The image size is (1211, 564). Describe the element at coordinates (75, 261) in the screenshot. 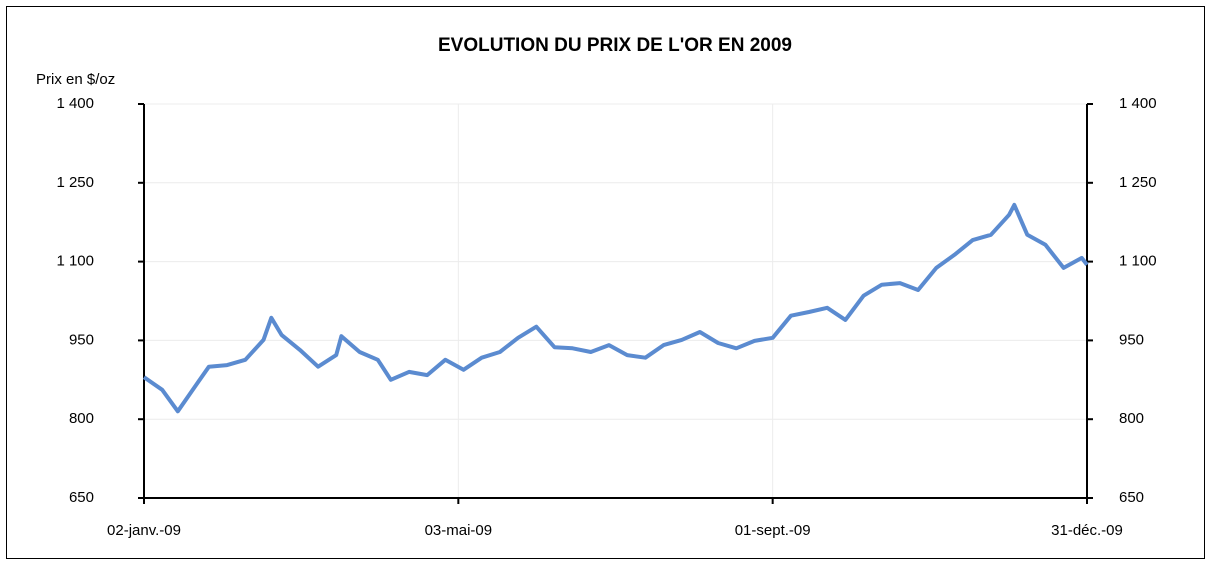

I see `y-tick-label: 1 100` at that location.